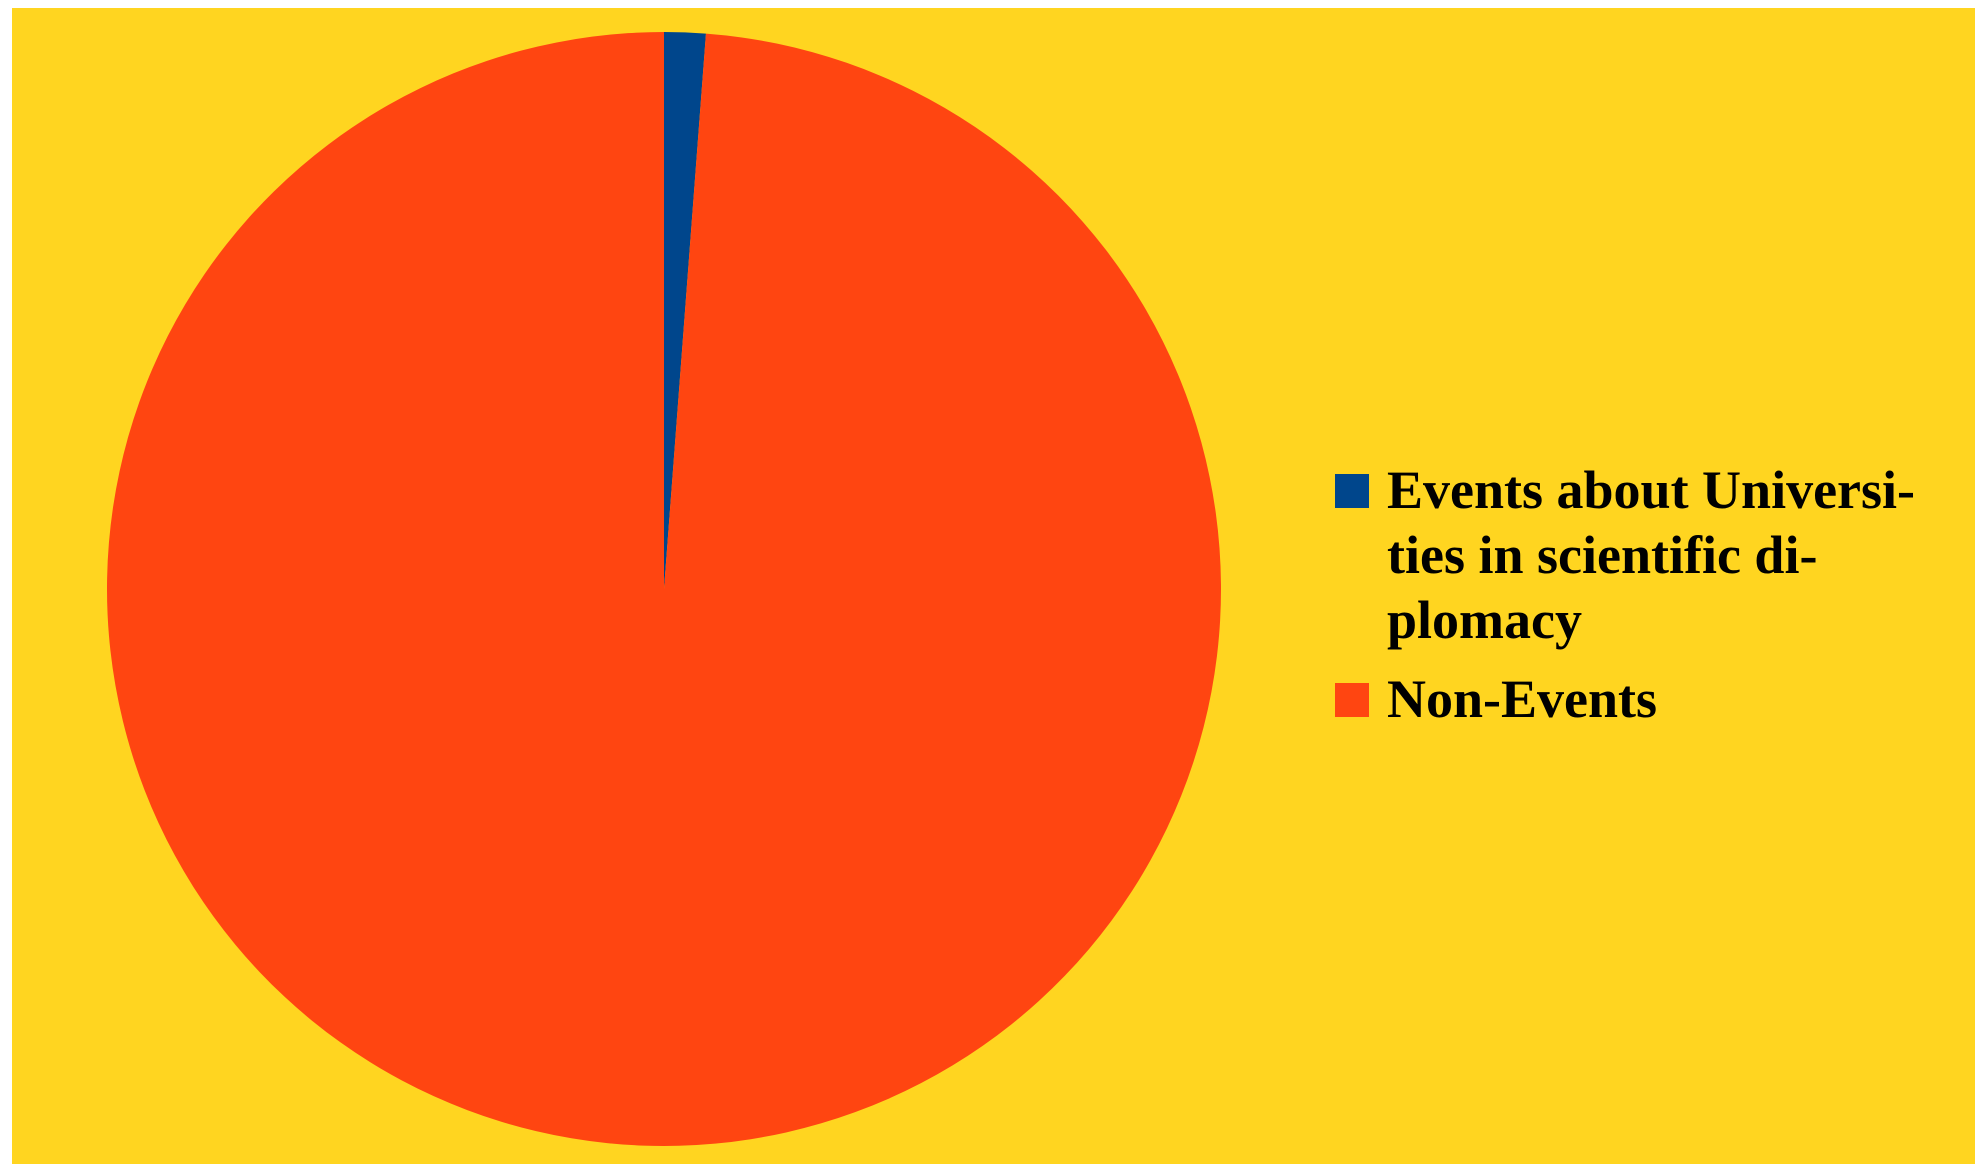 This screenshot has height=1164, width=1975. Describe the element at coordinates (1681, 699) in the screenshot. I see `legend-label-non-events: Non-Events` at that location.